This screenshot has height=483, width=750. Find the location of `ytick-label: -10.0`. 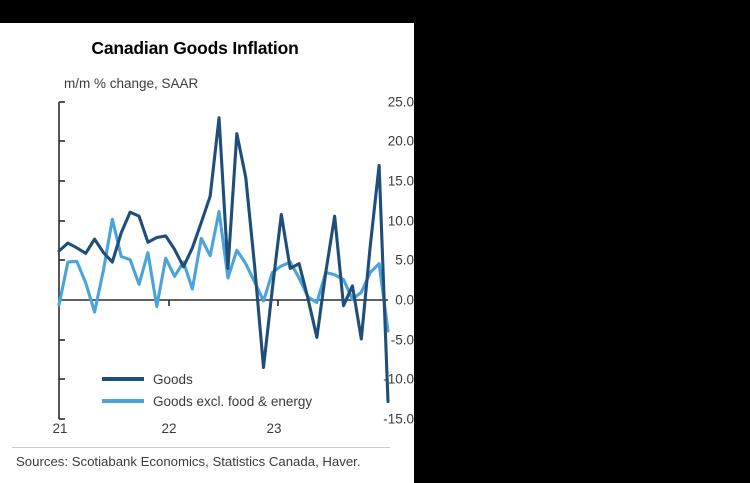

ytick-label: -10.0 is located at coordinates (398, 379).